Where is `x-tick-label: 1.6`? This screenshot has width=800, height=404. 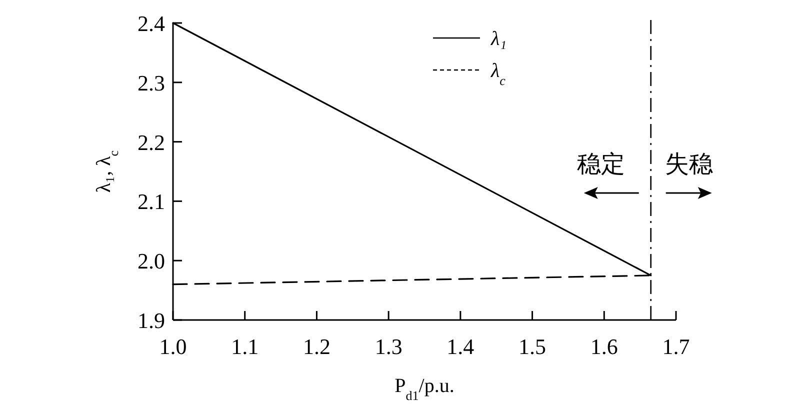 x-tick-label: 1.6 is located at coordinates (604, 346).